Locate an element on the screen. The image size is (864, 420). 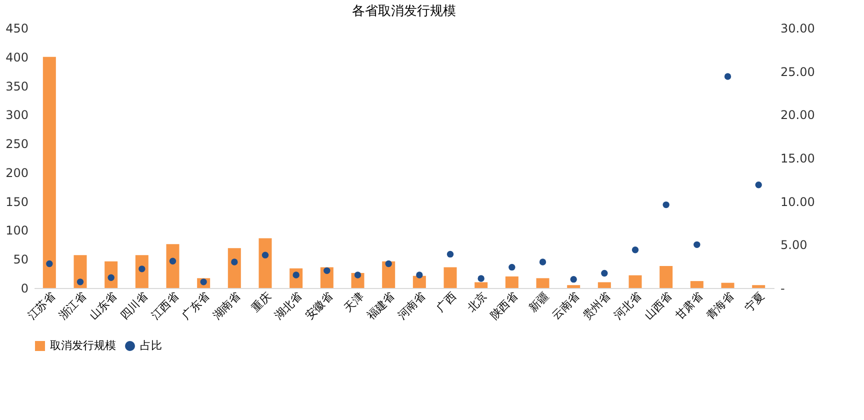
x-tick-label: 广东省 is located at coordinates (196, 306).